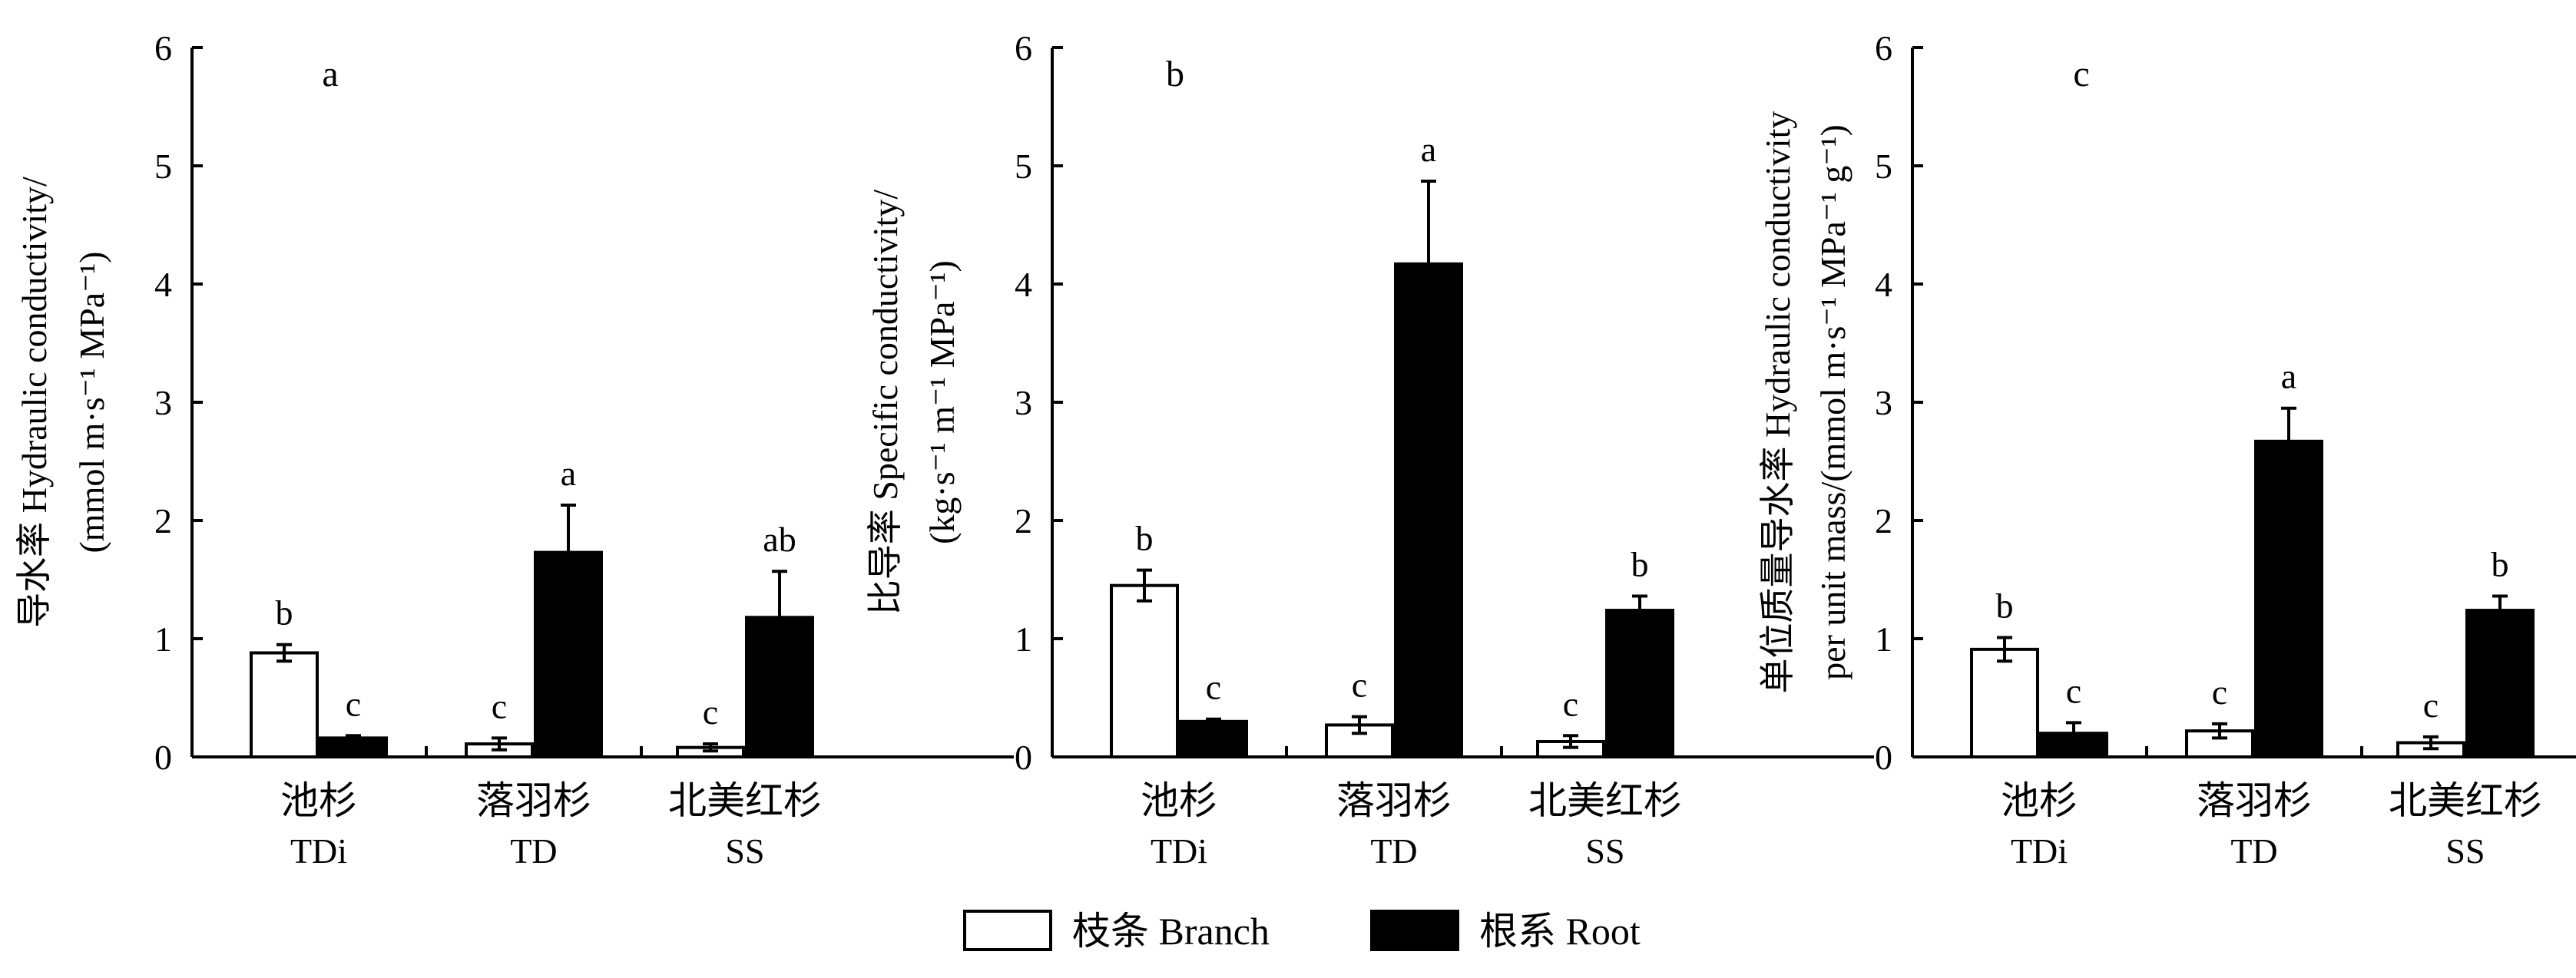 This screenshot has height=978, width=2576. I want to click on y-axis-label: (kg·s⁻¹ m⁻¹ MPa⁻¹), so click(942, 402).